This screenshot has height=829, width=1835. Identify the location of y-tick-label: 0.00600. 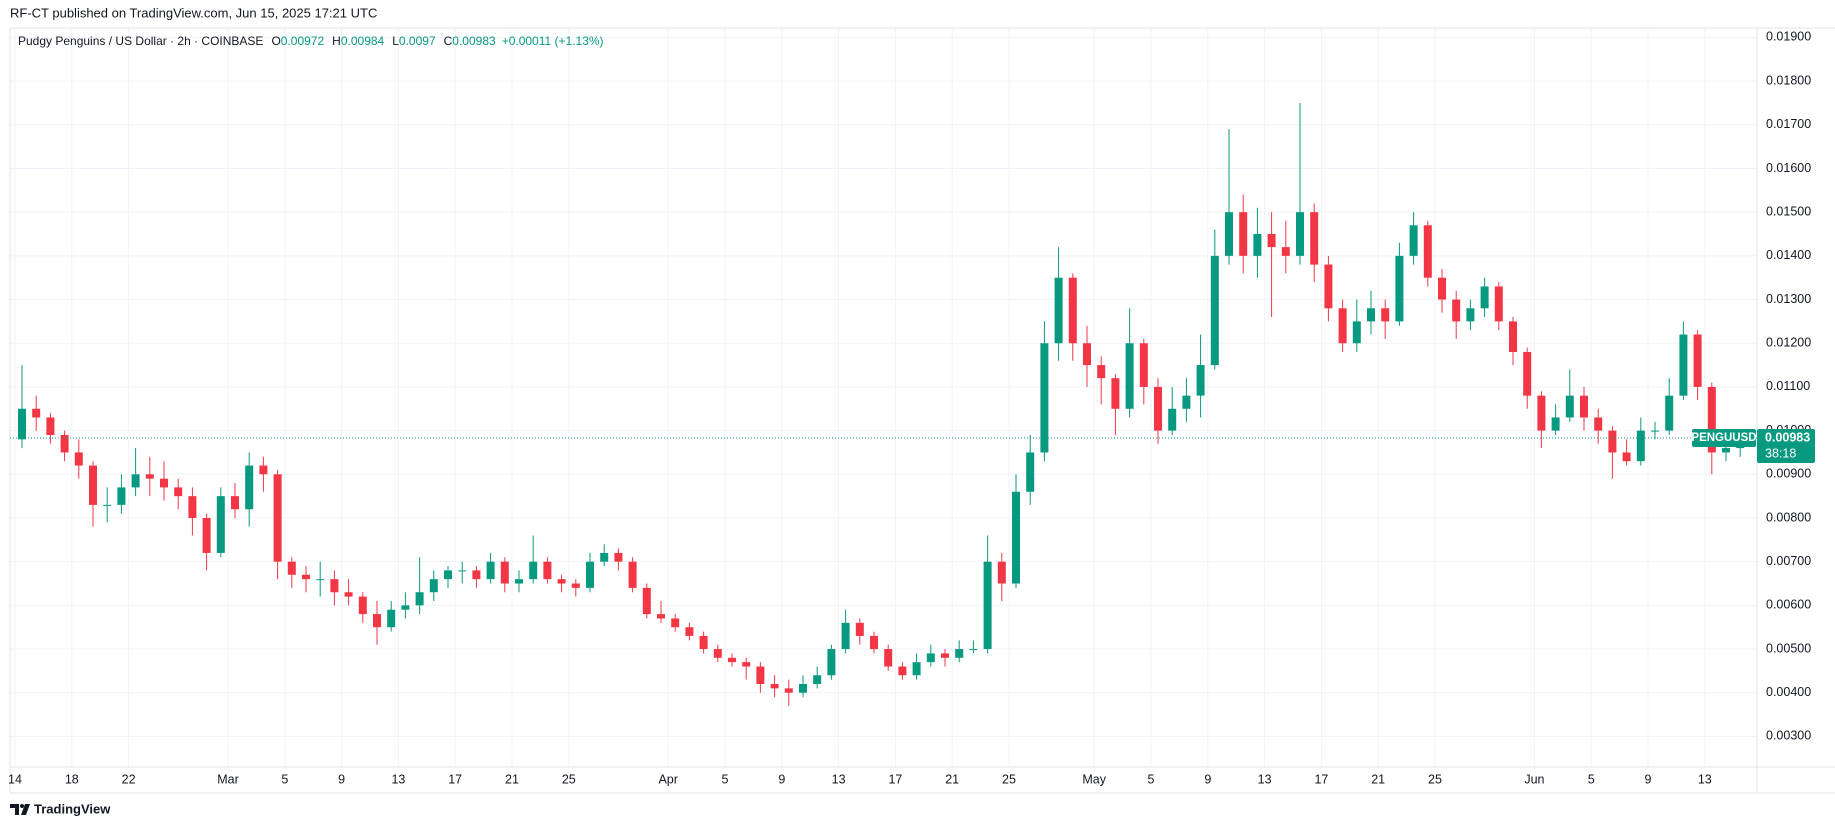
(1788, 605).